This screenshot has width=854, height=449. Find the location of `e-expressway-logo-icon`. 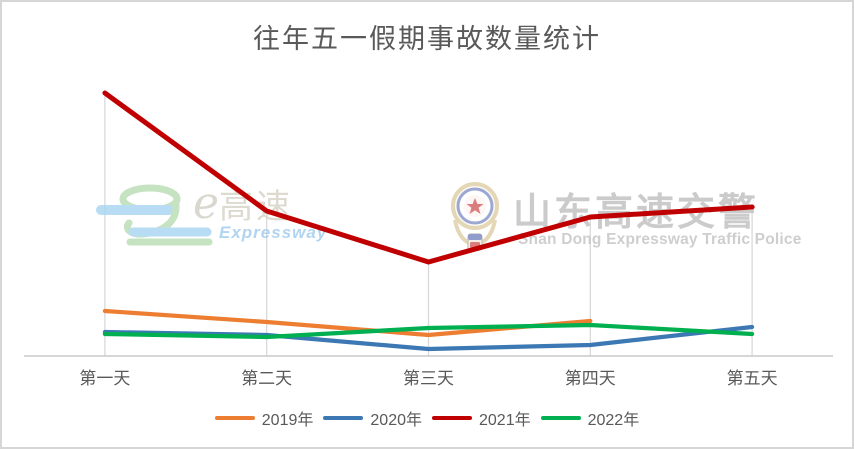

e-expressway-logo-icon is located at coordinates (154, 215).